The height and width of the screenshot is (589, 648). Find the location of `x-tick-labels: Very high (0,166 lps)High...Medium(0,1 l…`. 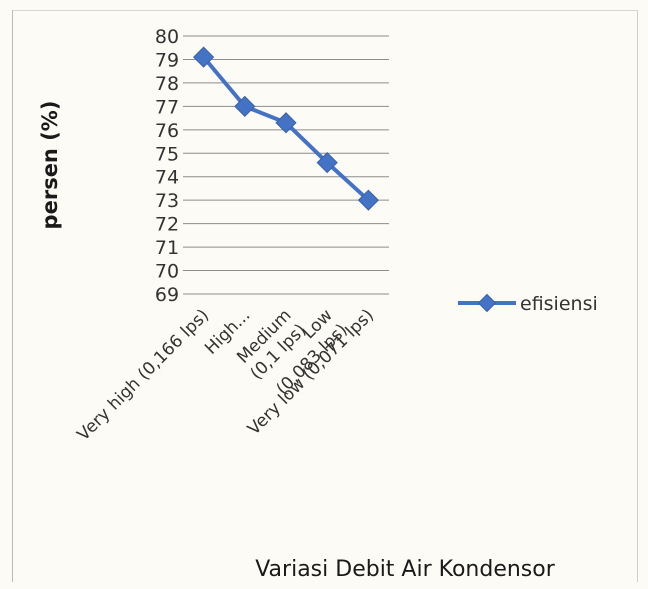

x-tick-labels: Very high (0,166 lps)High...Medium(0,1 l… is located at coordinates (226, 375).